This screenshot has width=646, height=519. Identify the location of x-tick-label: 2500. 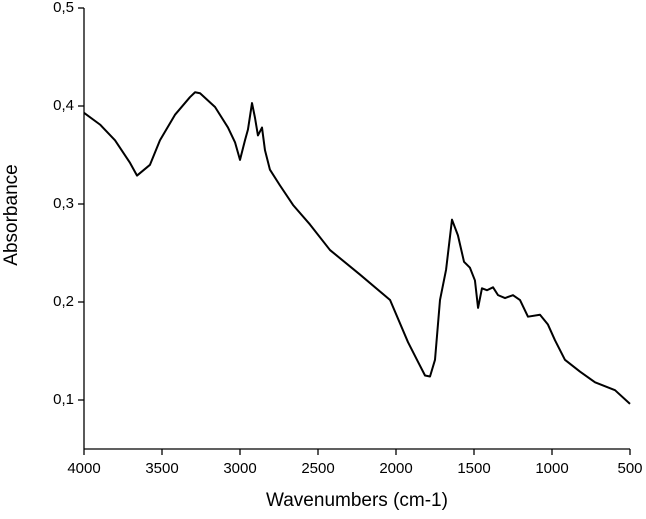
(317, 468).